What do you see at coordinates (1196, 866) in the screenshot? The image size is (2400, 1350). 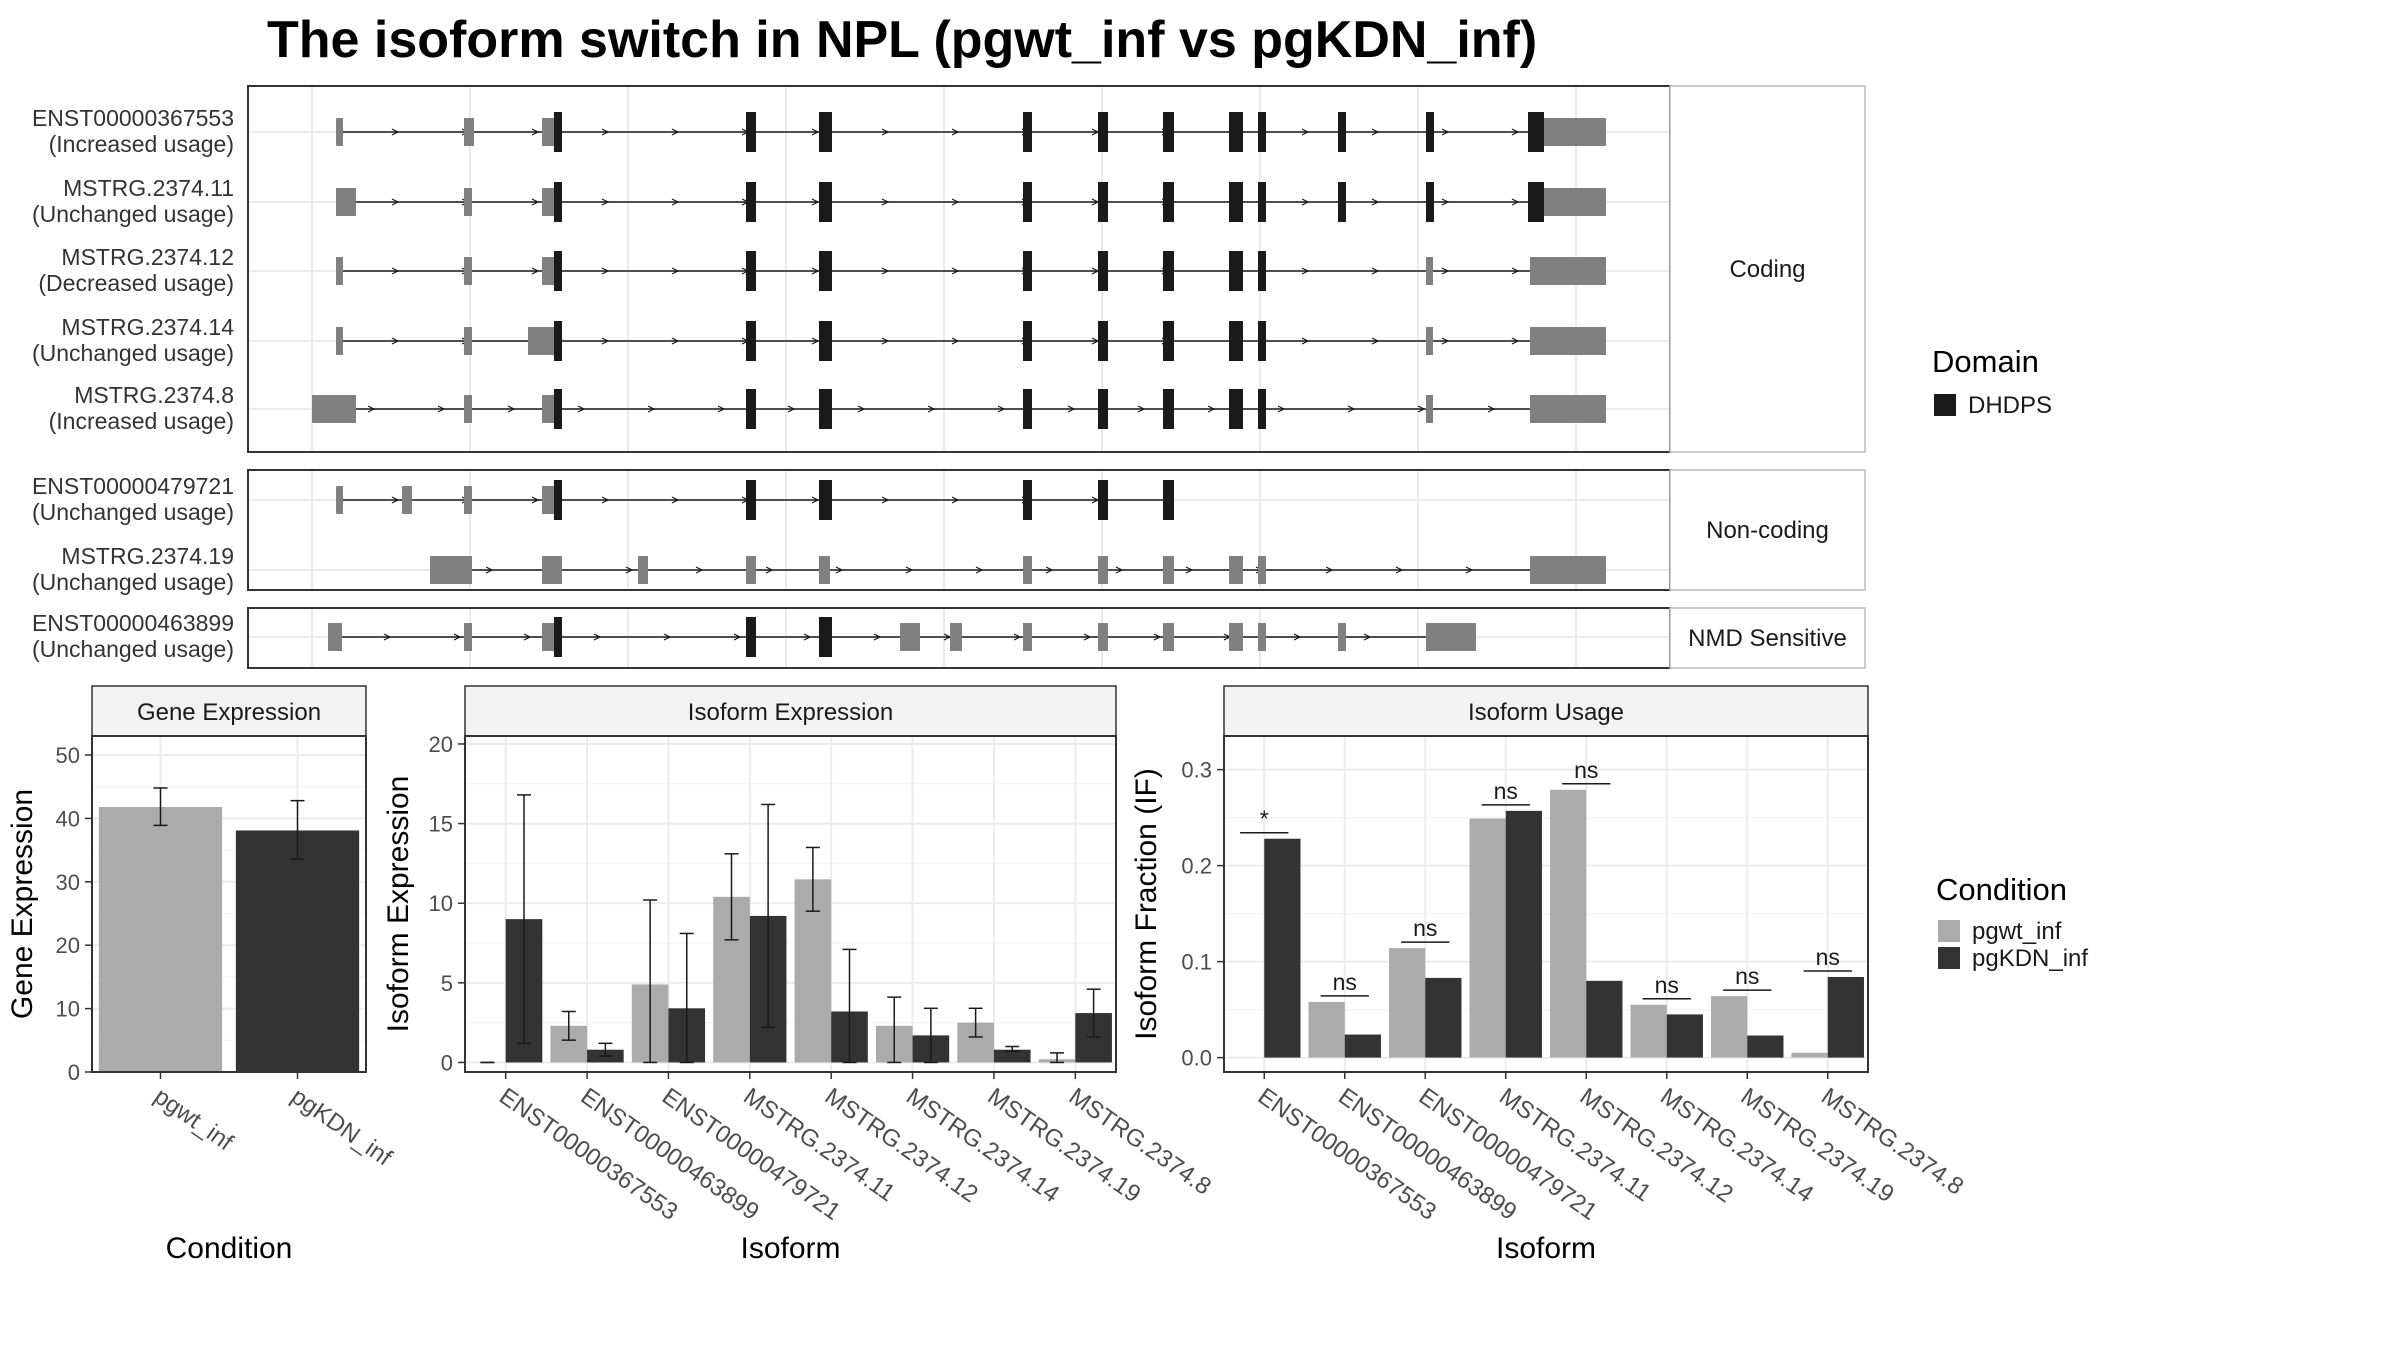 I see `y-tick-label: 0.2` at bounding box center [1196, 866].